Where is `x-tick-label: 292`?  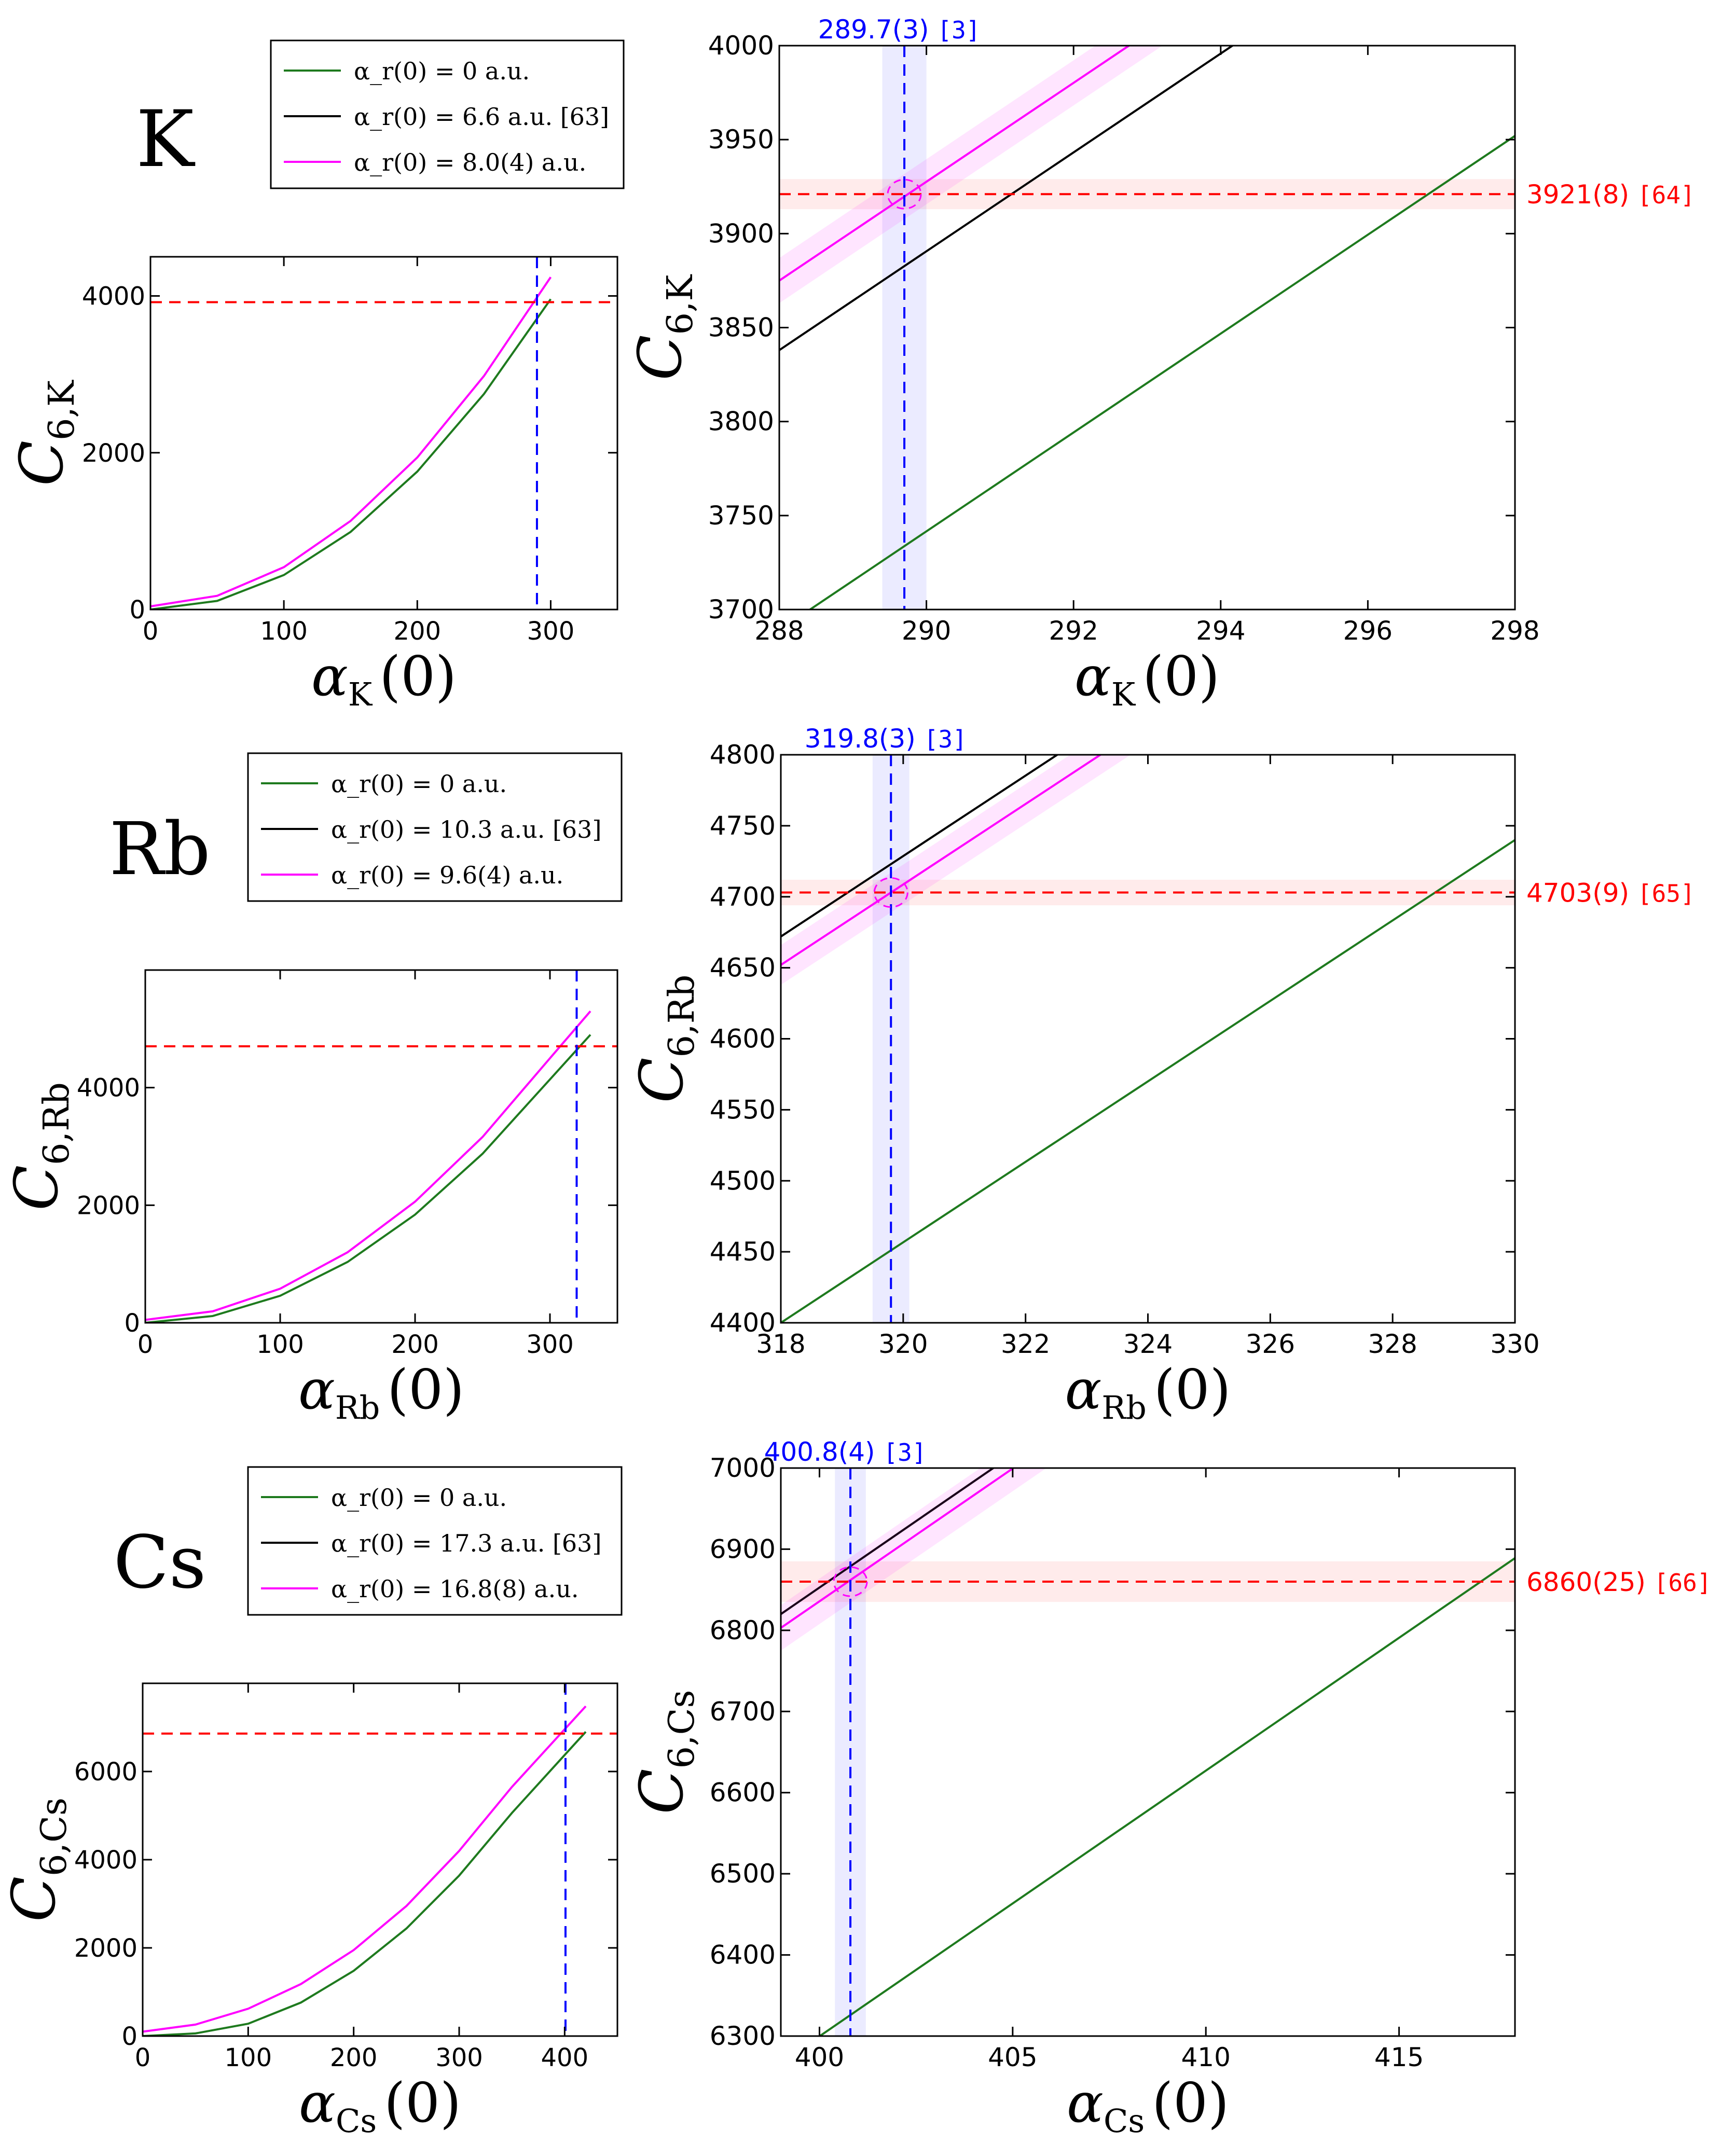 x-tick-label: 292 is located at coordinates (1074, 631).